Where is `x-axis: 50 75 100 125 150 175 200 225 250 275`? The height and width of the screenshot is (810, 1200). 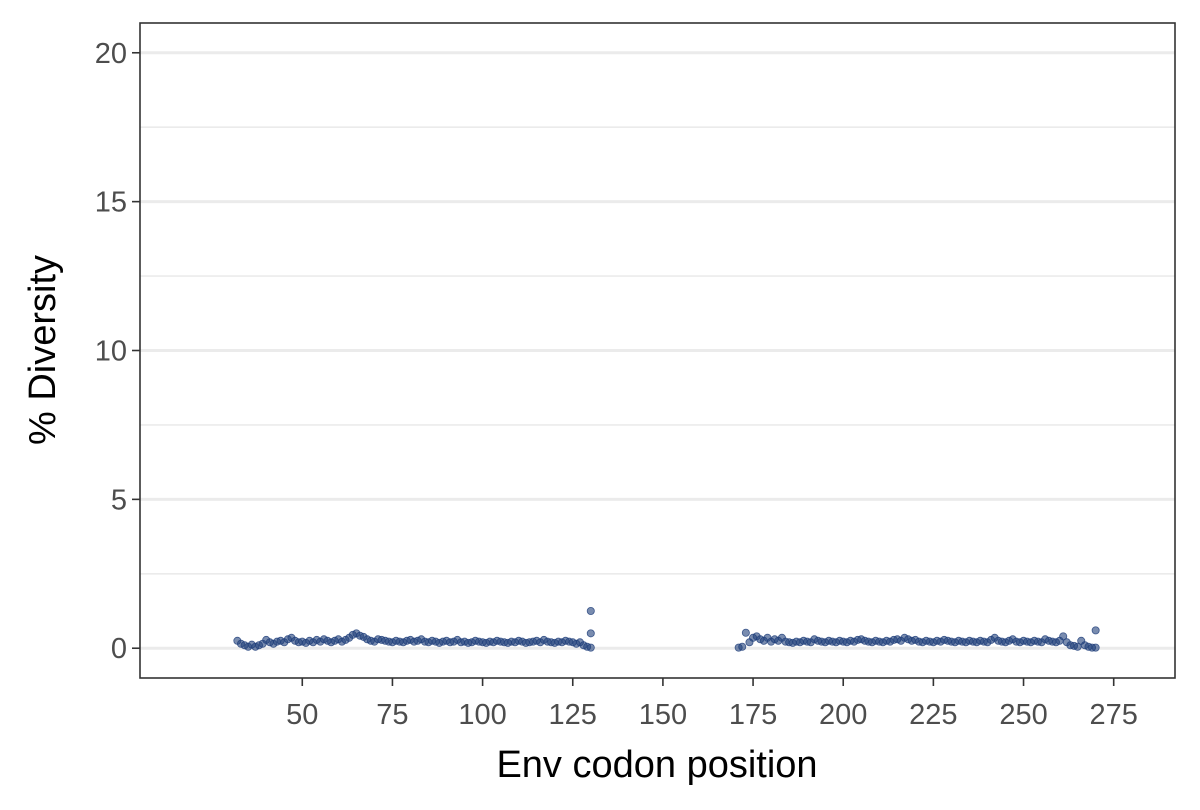 x-axis: 50 75 100 125 150 175 200 225 250 275 is located at coordinates (712, 704).